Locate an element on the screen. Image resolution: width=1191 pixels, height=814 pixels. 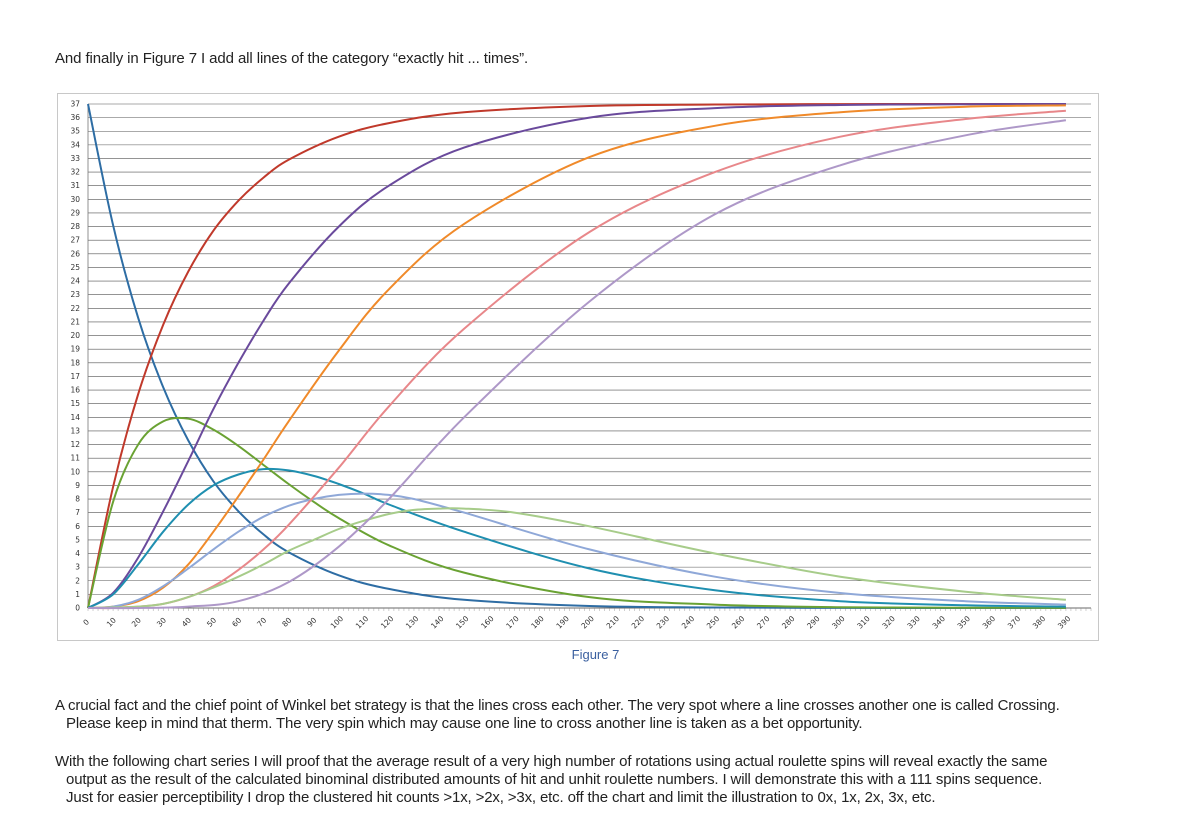
x-tick-label: 240 is located at coordinates (688, 622).